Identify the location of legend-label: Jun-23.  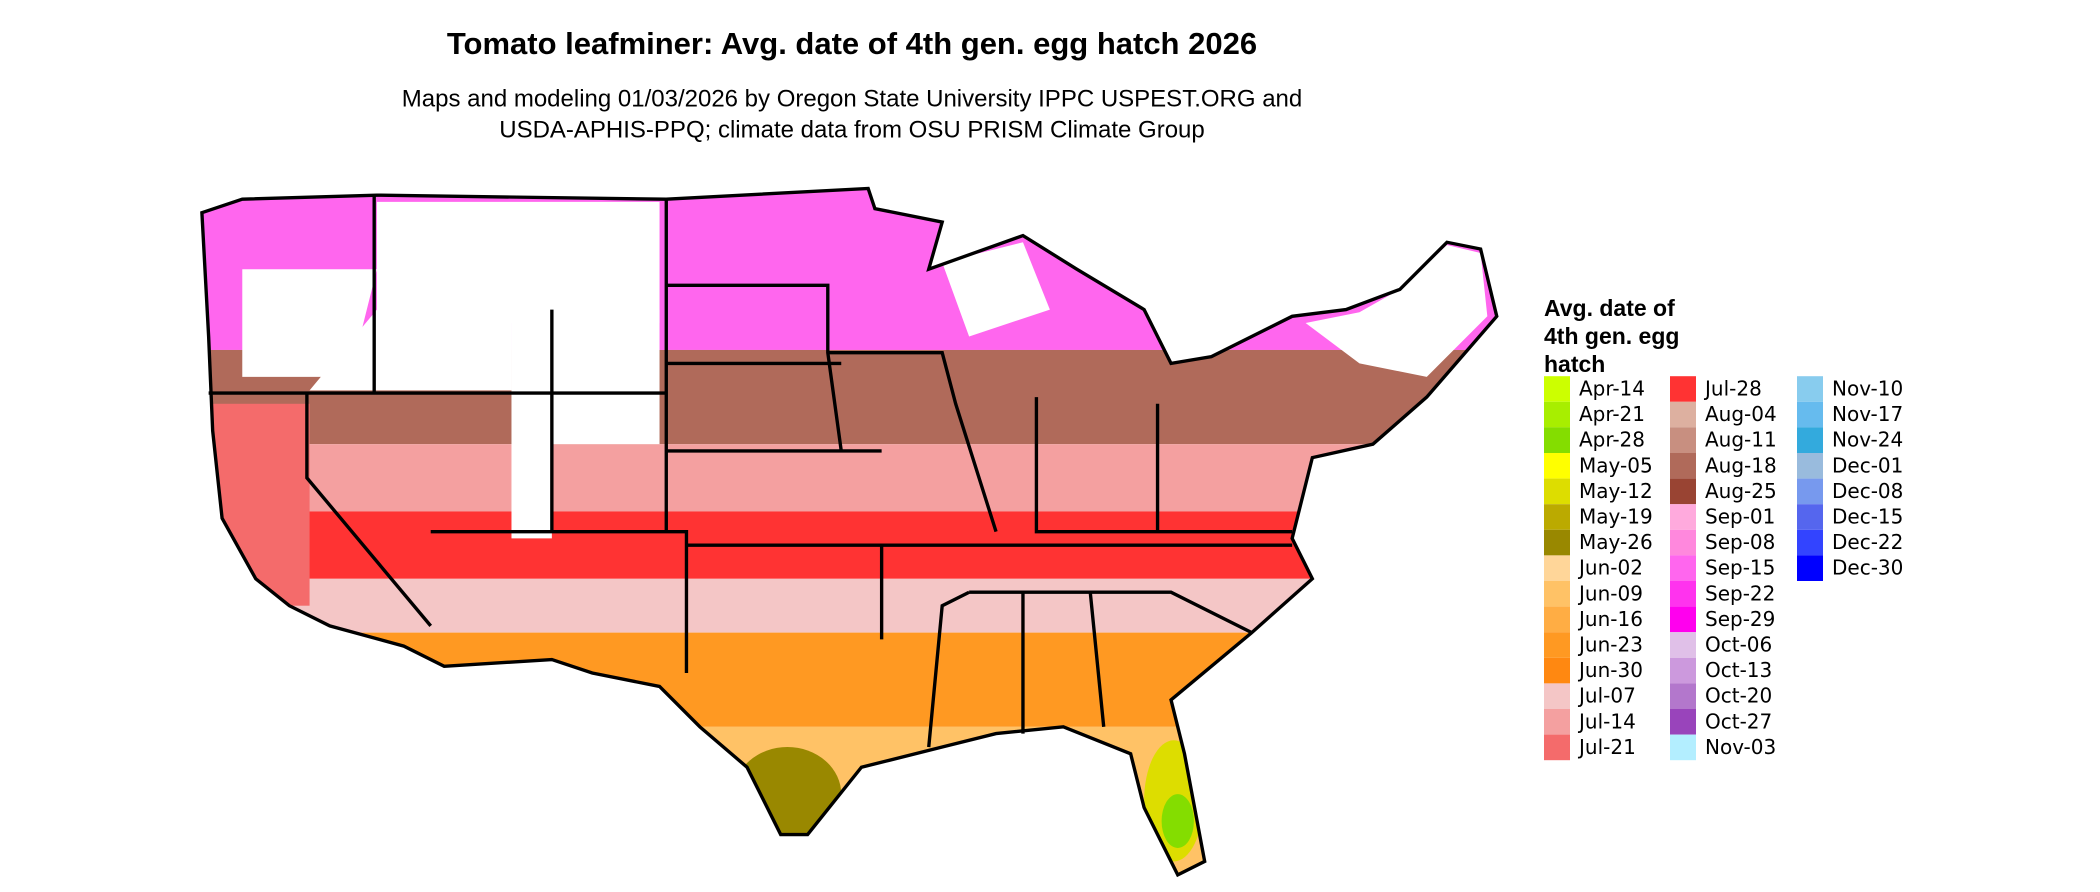
(1610, 645).